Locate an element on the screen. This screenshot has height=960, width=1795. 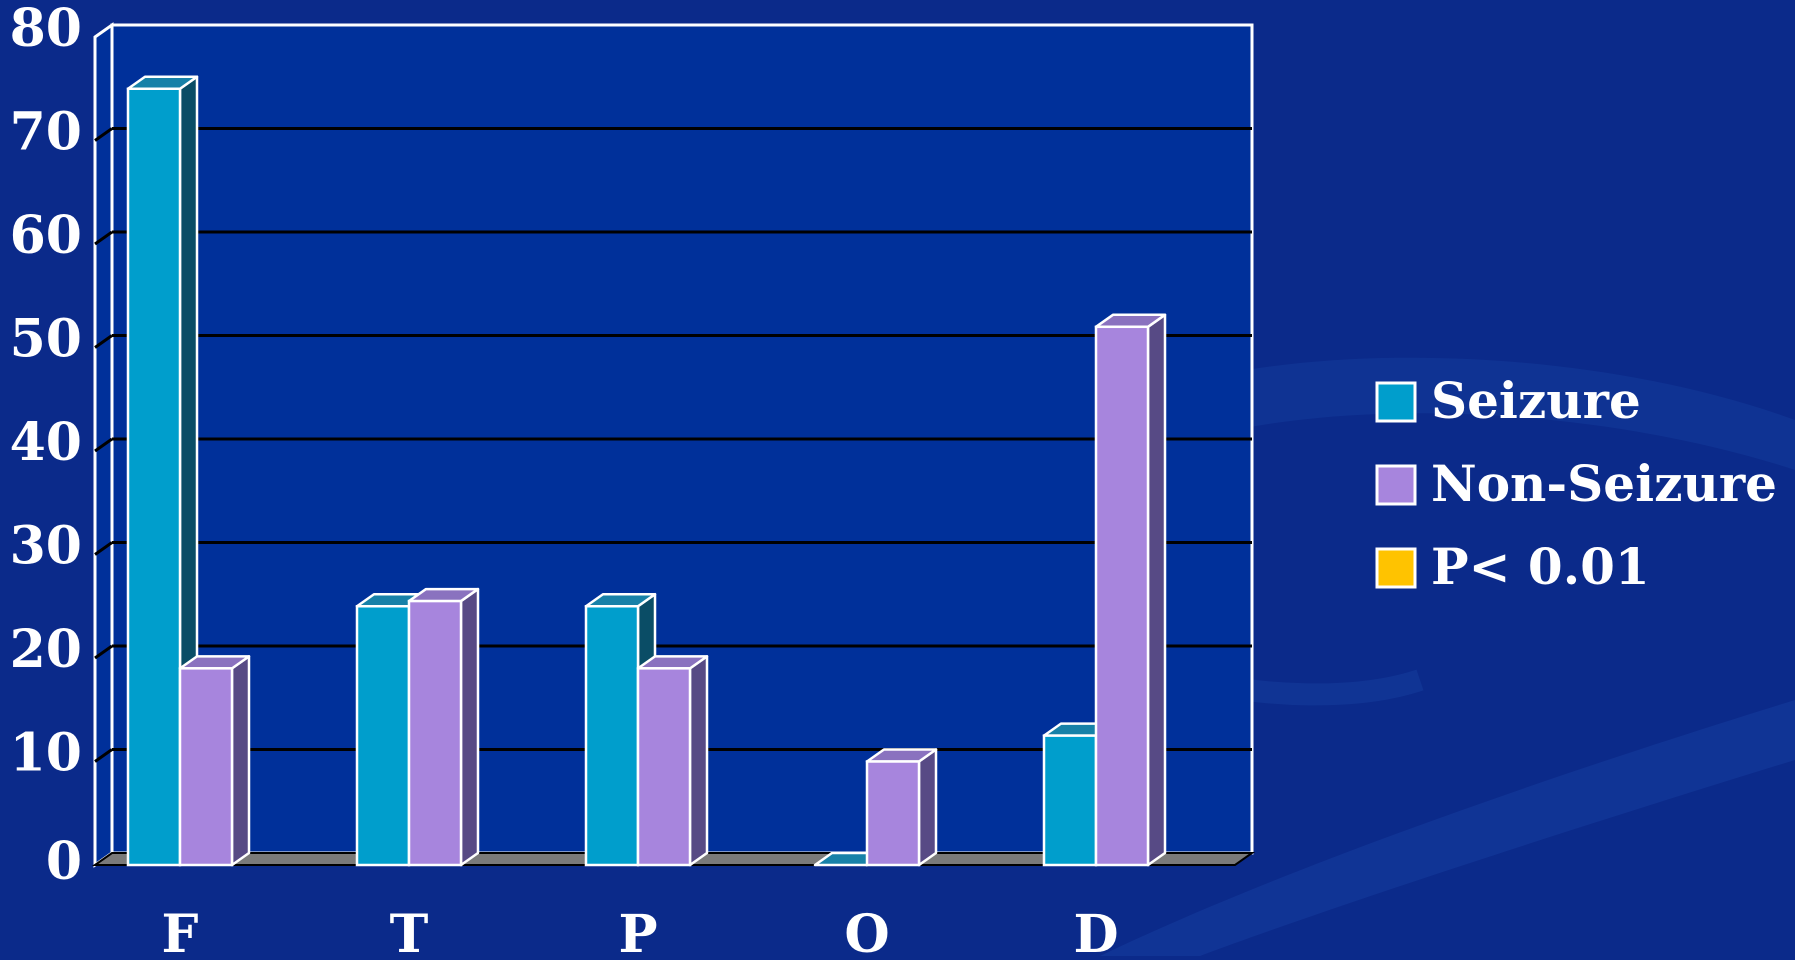
x-tick-label: T is located at coordinates (409, 930).